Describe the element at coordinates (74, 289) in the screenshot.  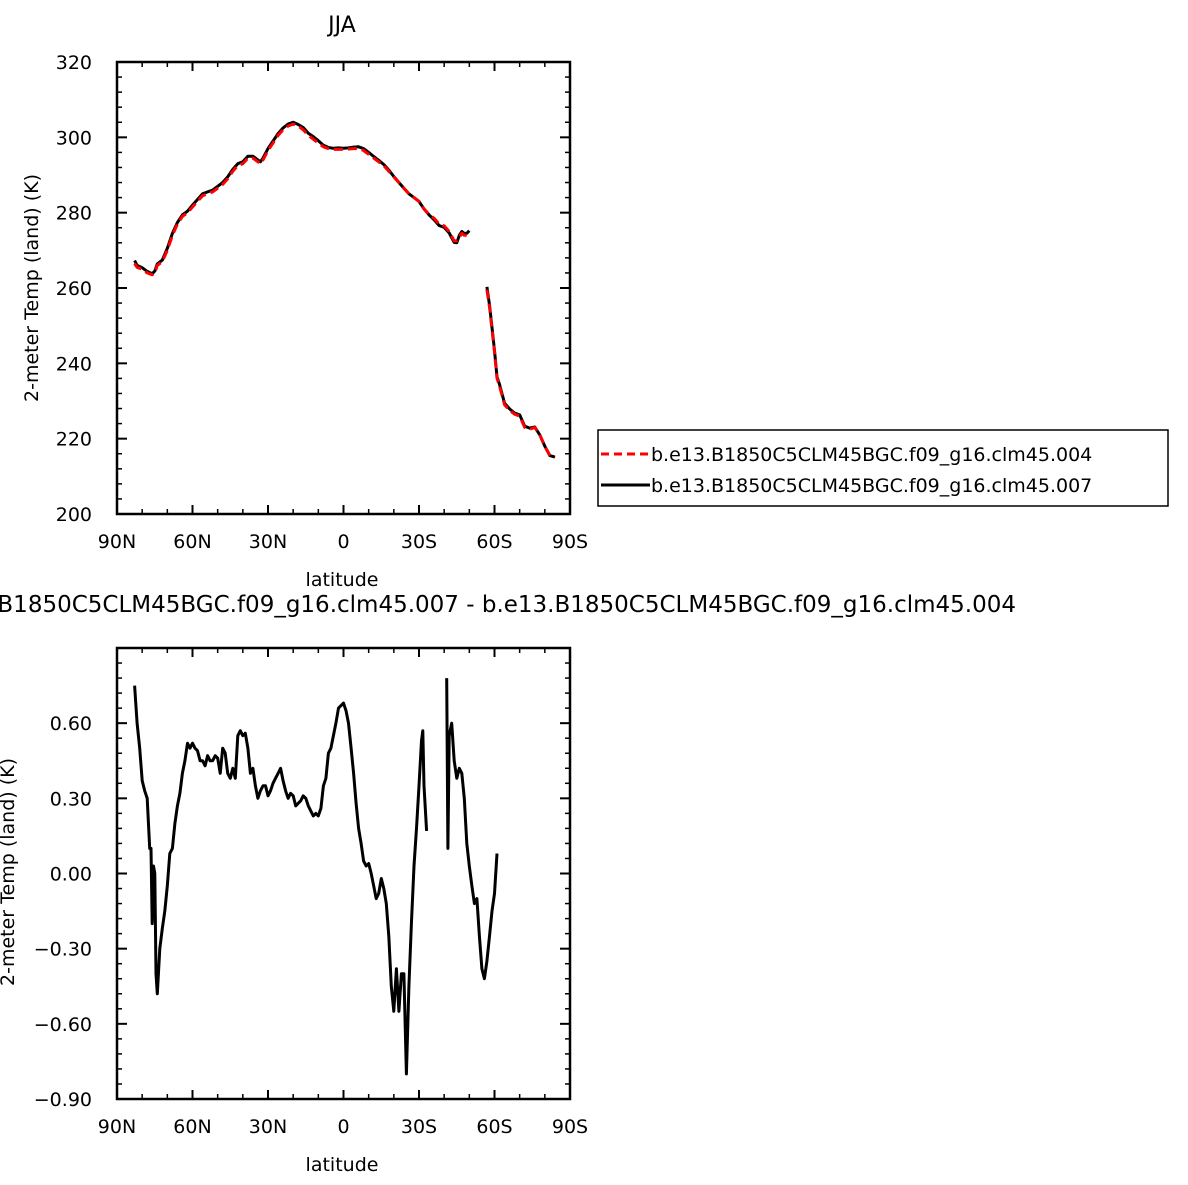
I see `top-y-tick-label: 260` at that location.